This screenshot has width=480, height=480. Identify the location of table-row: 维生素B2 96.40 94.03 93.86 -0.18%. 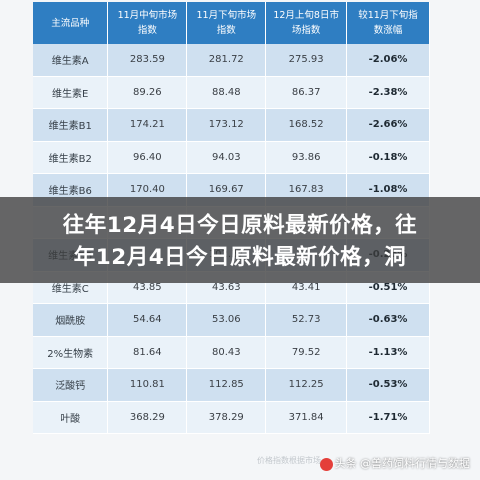
(231, 157).